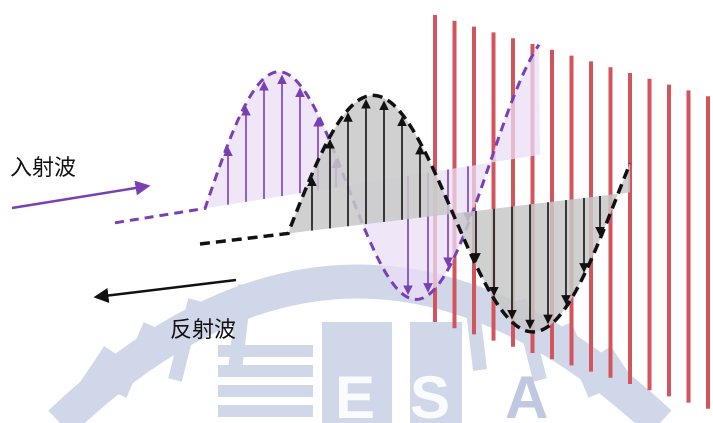  Describe the element at coordinates (430, 393) in the screenshot. I see `watermark-letter: S` at that location.